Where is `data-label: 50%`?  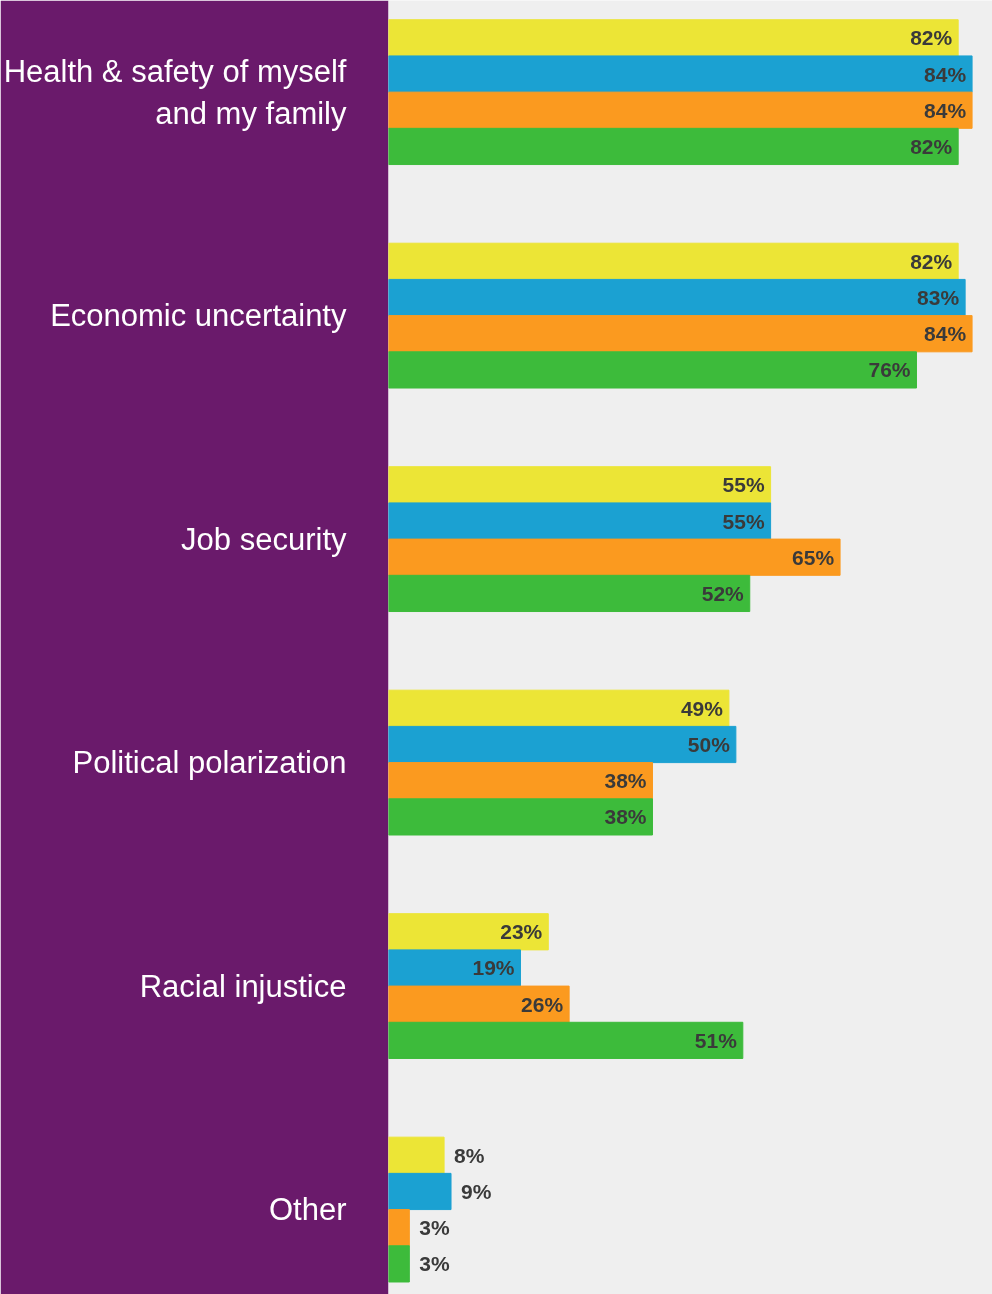
data-label: 50% is located at coordinates (709, 744).